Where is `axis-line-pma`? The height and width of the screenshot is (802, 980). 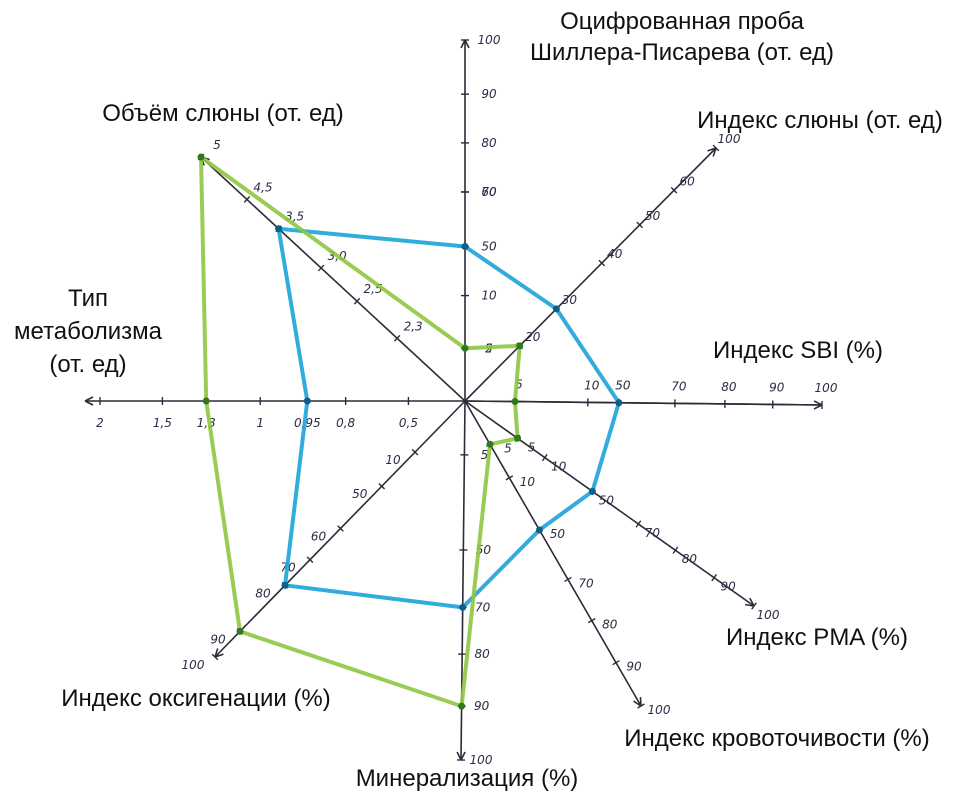
axis-line-pma is located at coordinates (609, 503).